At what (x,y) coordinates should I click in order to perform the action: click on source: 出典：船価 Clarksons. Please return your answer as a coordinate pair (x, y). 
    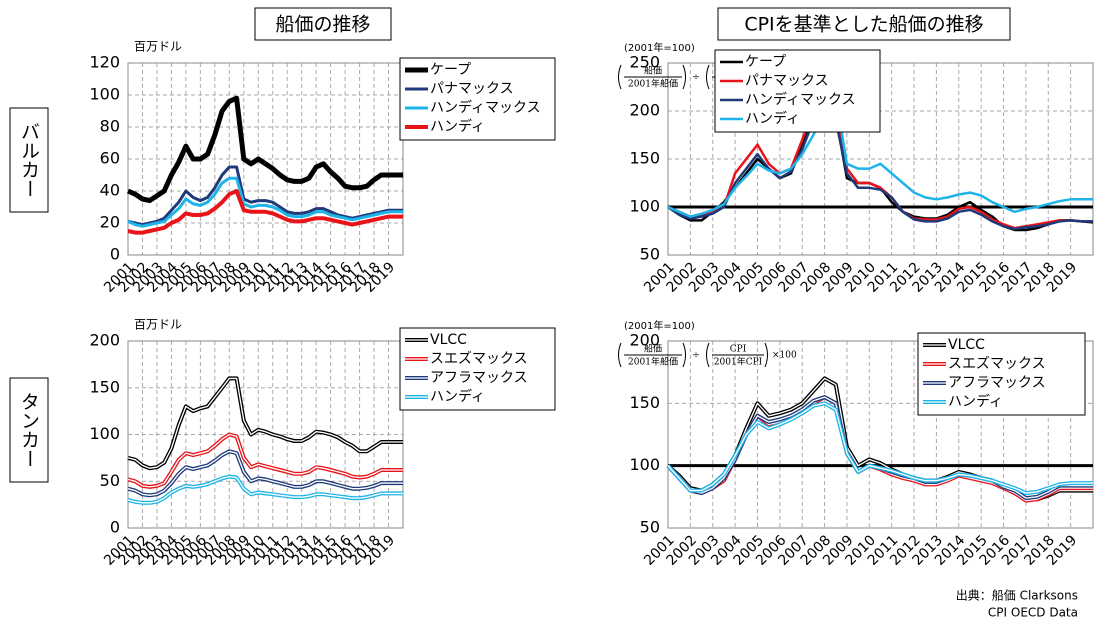
    Looking at the image, I should click on (1017, 596).